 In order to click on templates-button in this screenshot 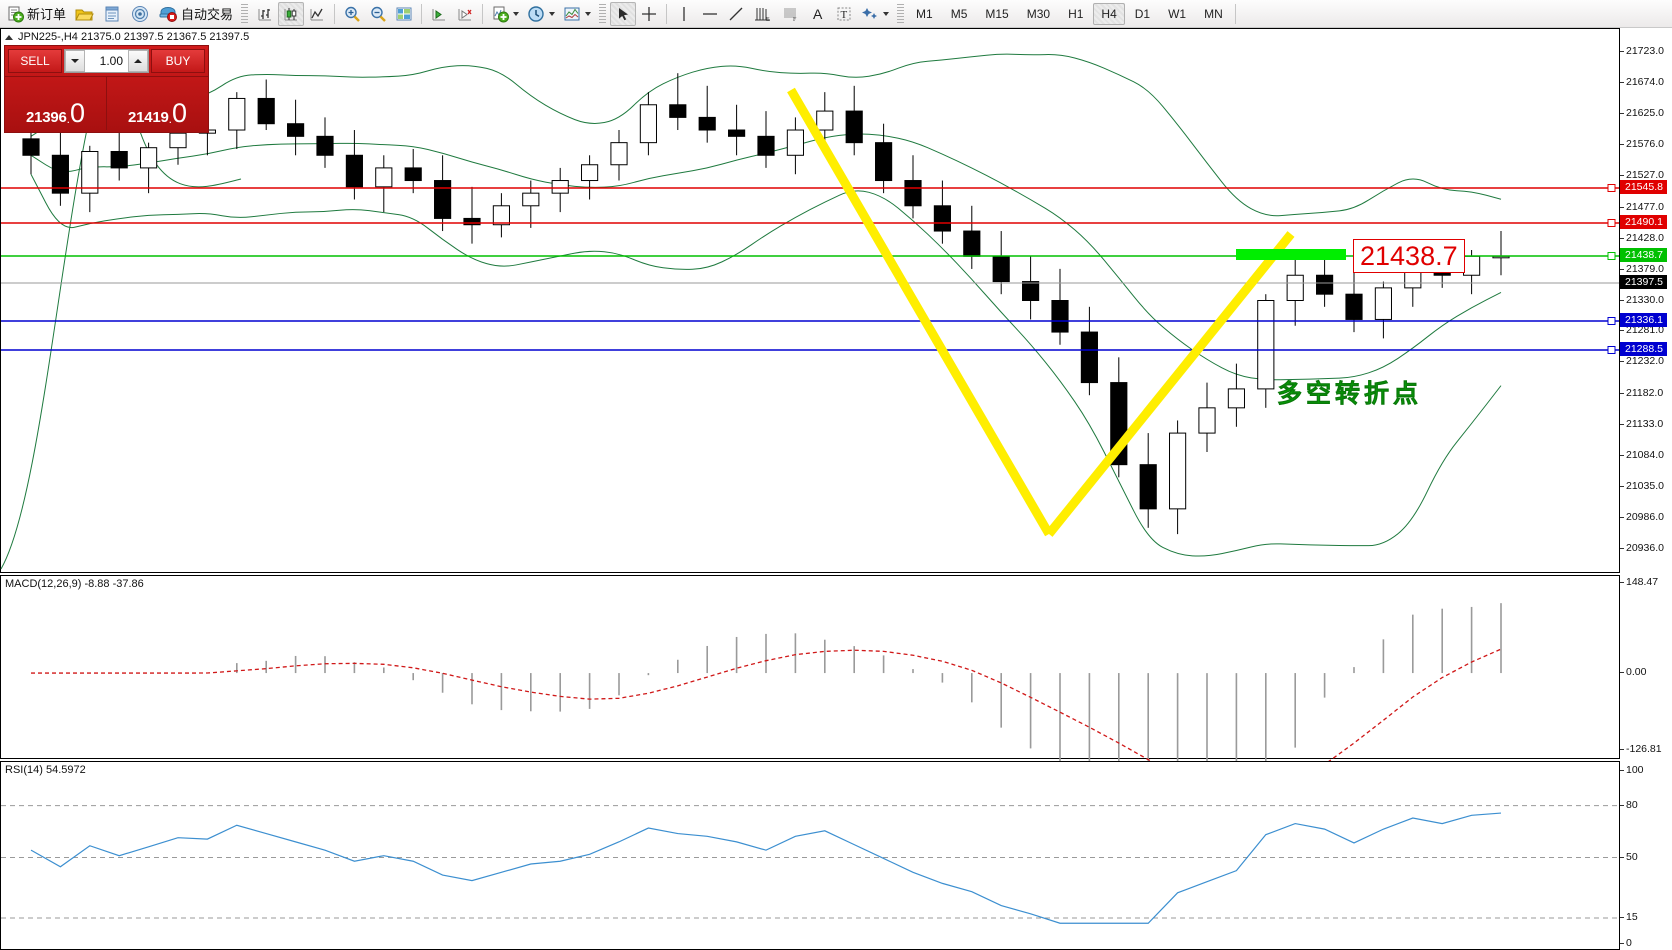, I will do `click(577, 14)`.